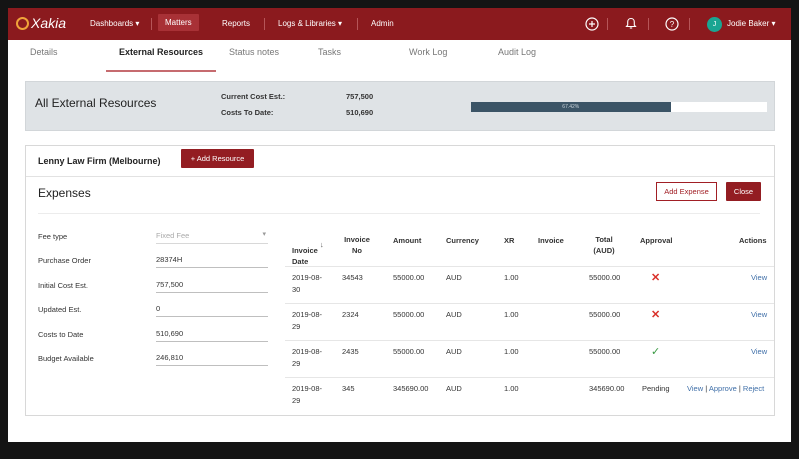  What do you see at coordinates (591, 23) in the screenshot?
I see `plus-circle-icon` at bounding box center [591, 23].